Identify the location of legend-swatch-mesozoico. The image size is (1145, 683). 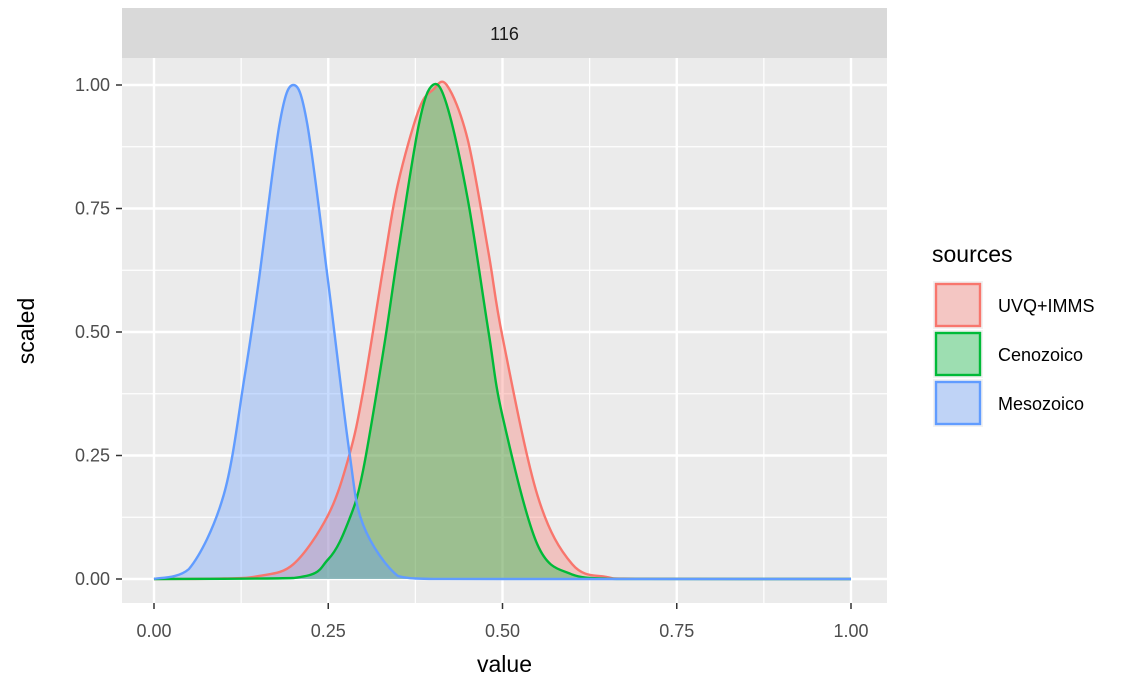
(958, 403).